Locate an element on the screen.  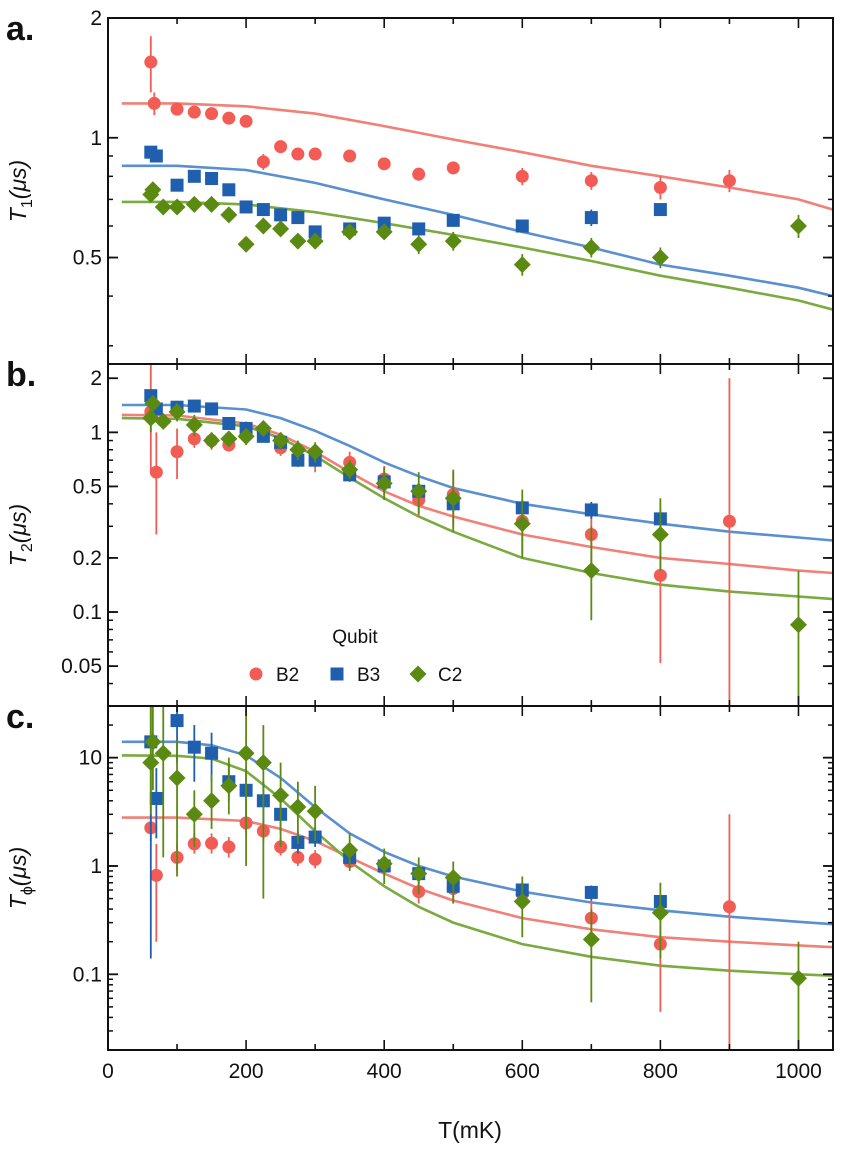
series-C2 is located at coordinates (474, 228).